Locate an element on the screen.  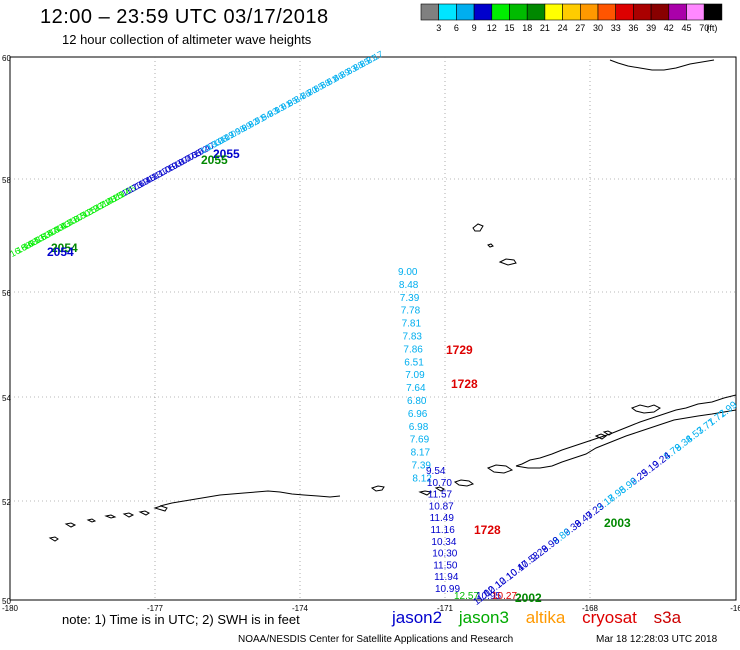
scale-unit: (ft) is located at coordinates (711, 28).